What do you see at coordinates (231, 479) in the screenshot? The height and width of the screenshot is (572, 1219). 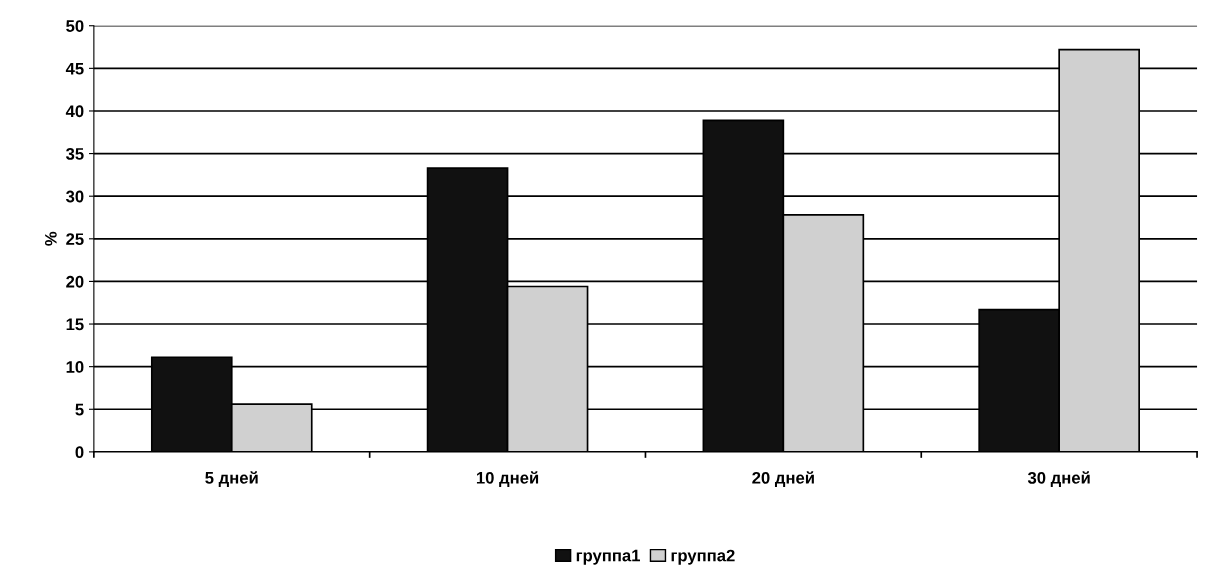 I see `x-tick-label: 5 дней` at bounding box center [231, 479].